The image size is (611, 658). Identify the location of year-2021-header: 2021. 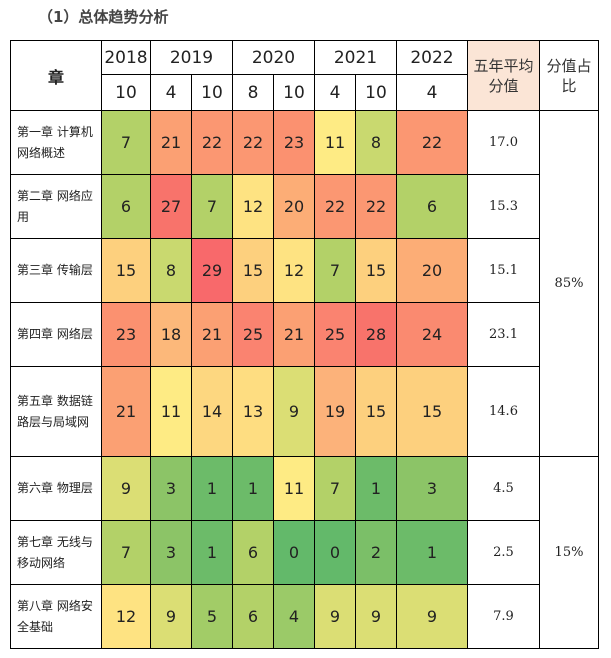
(355, 57).